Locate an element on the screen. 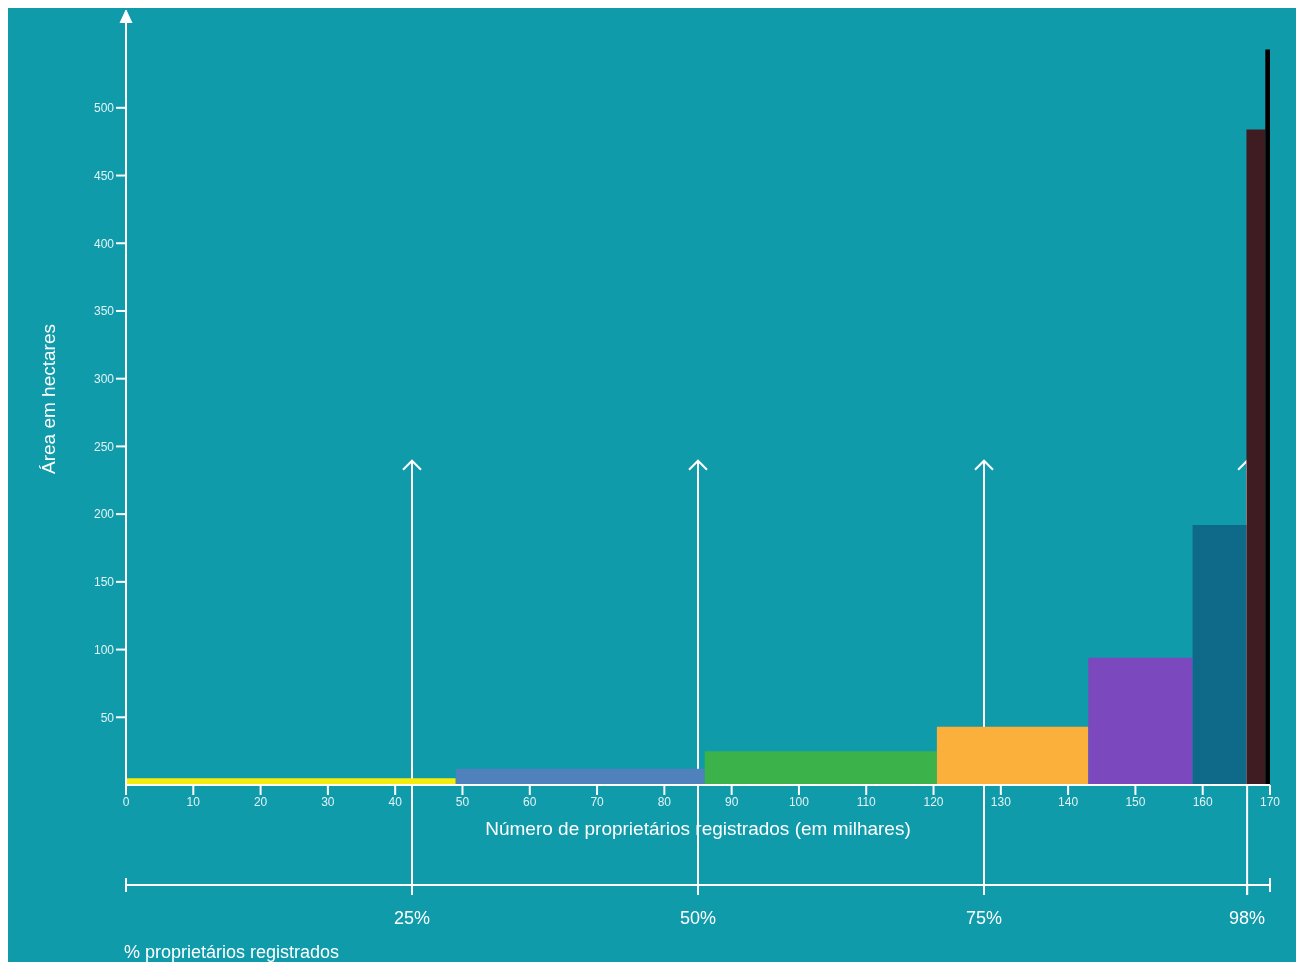  y-axis-title: Área em hectares is located at coordinates (48, 399).